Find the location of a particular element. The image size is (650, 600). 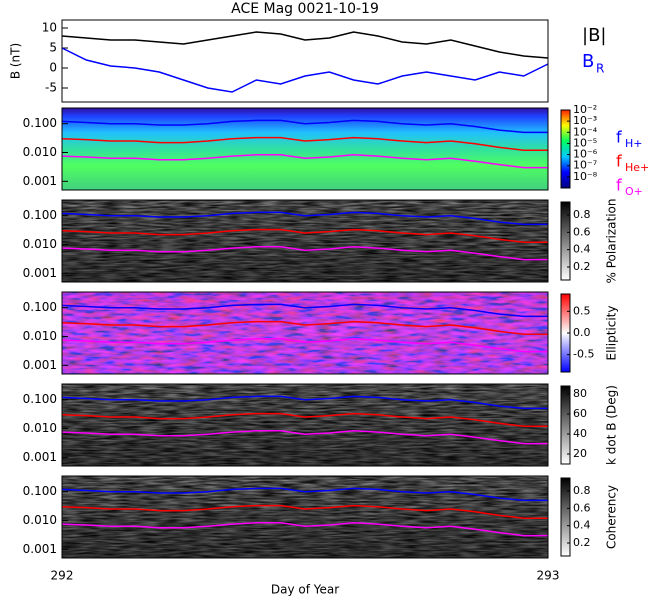

legend-subscript: He+ is located at coordinates (637, 167).